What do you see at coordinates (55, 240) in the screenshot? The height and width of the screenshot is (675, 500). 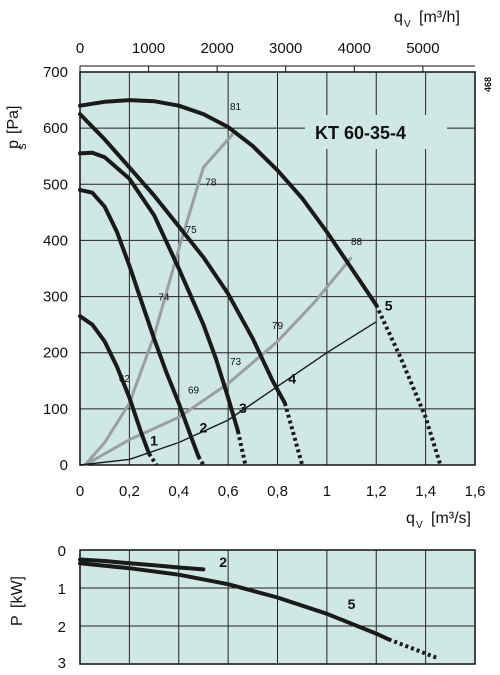 I see `y-tick-label: 400` at bounding box center [55, 240].